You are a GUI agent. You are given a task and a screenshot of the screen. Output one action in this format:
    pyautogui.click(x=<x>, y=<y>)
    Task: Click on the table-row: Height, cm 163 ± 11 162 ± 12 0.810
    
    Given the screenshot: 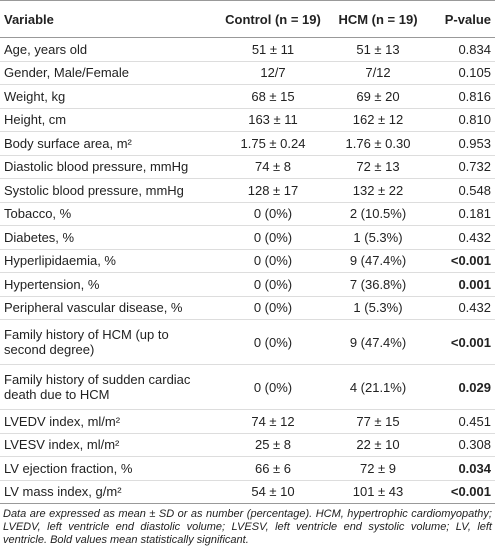 What is the action you would take?
    pyautogui.click(x=247, y=120)
    